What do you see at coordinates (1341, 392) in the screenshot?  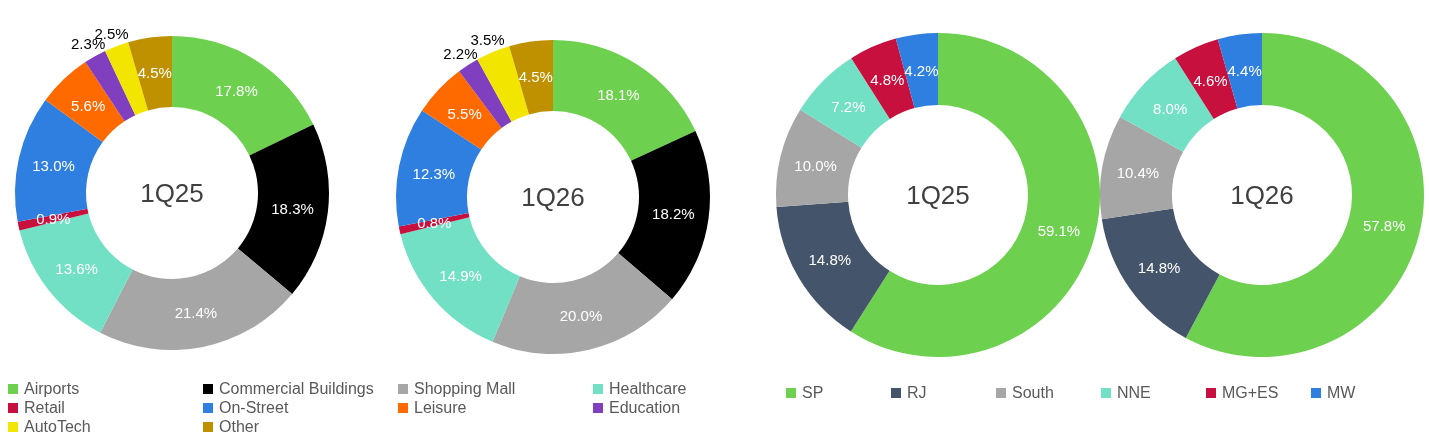 I see `legend-label: MW` at bounding box center [1341, 392].